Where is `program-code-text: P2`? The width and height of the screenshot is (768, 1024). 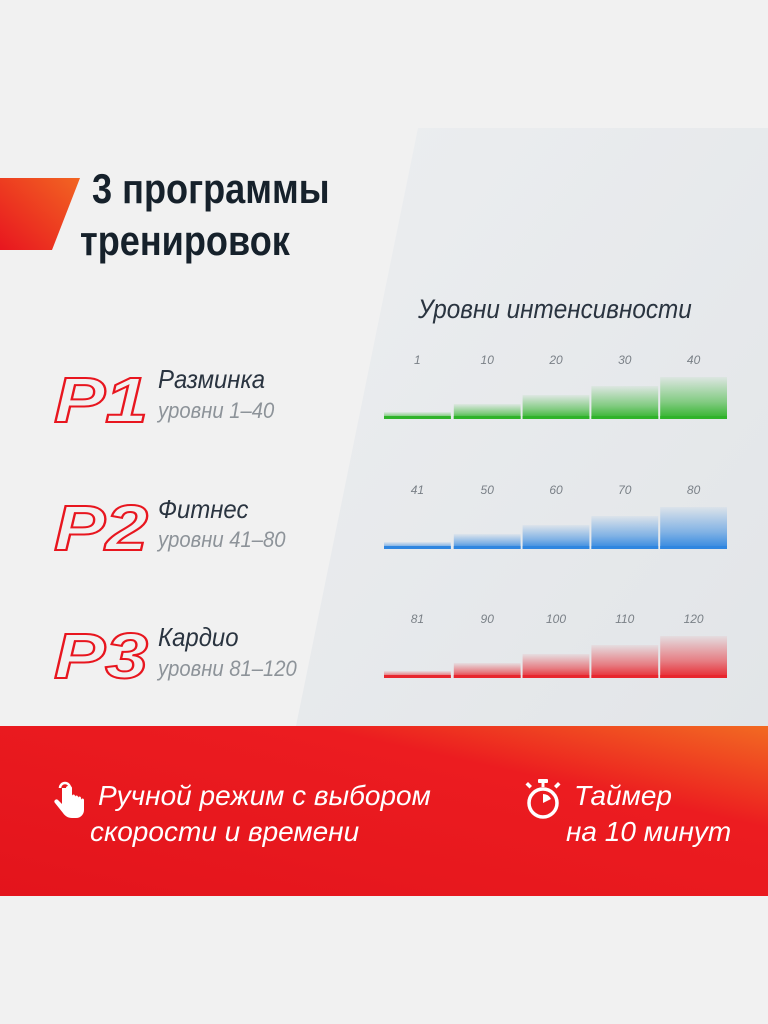 program-code-text: P2 is located at coordinates (101, 526).